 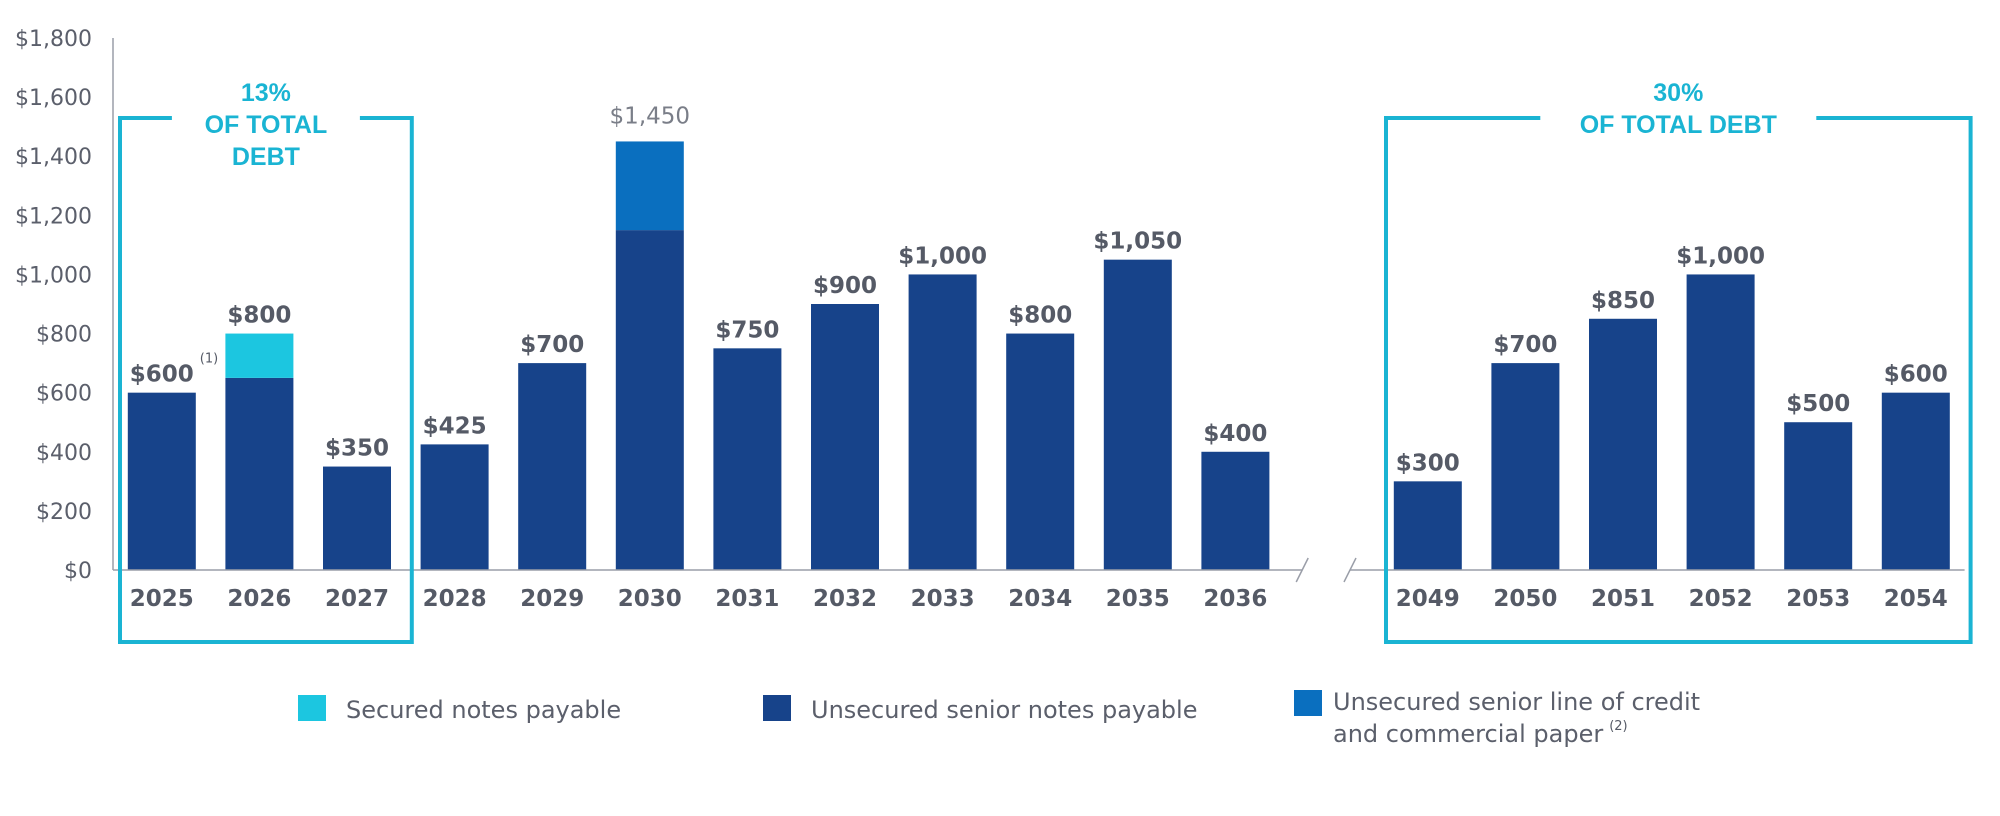 What do you see at coordinates (53, 39) in the screenshot?
I see `y-tick-label: $1,800` at bounding box center [53, 39].